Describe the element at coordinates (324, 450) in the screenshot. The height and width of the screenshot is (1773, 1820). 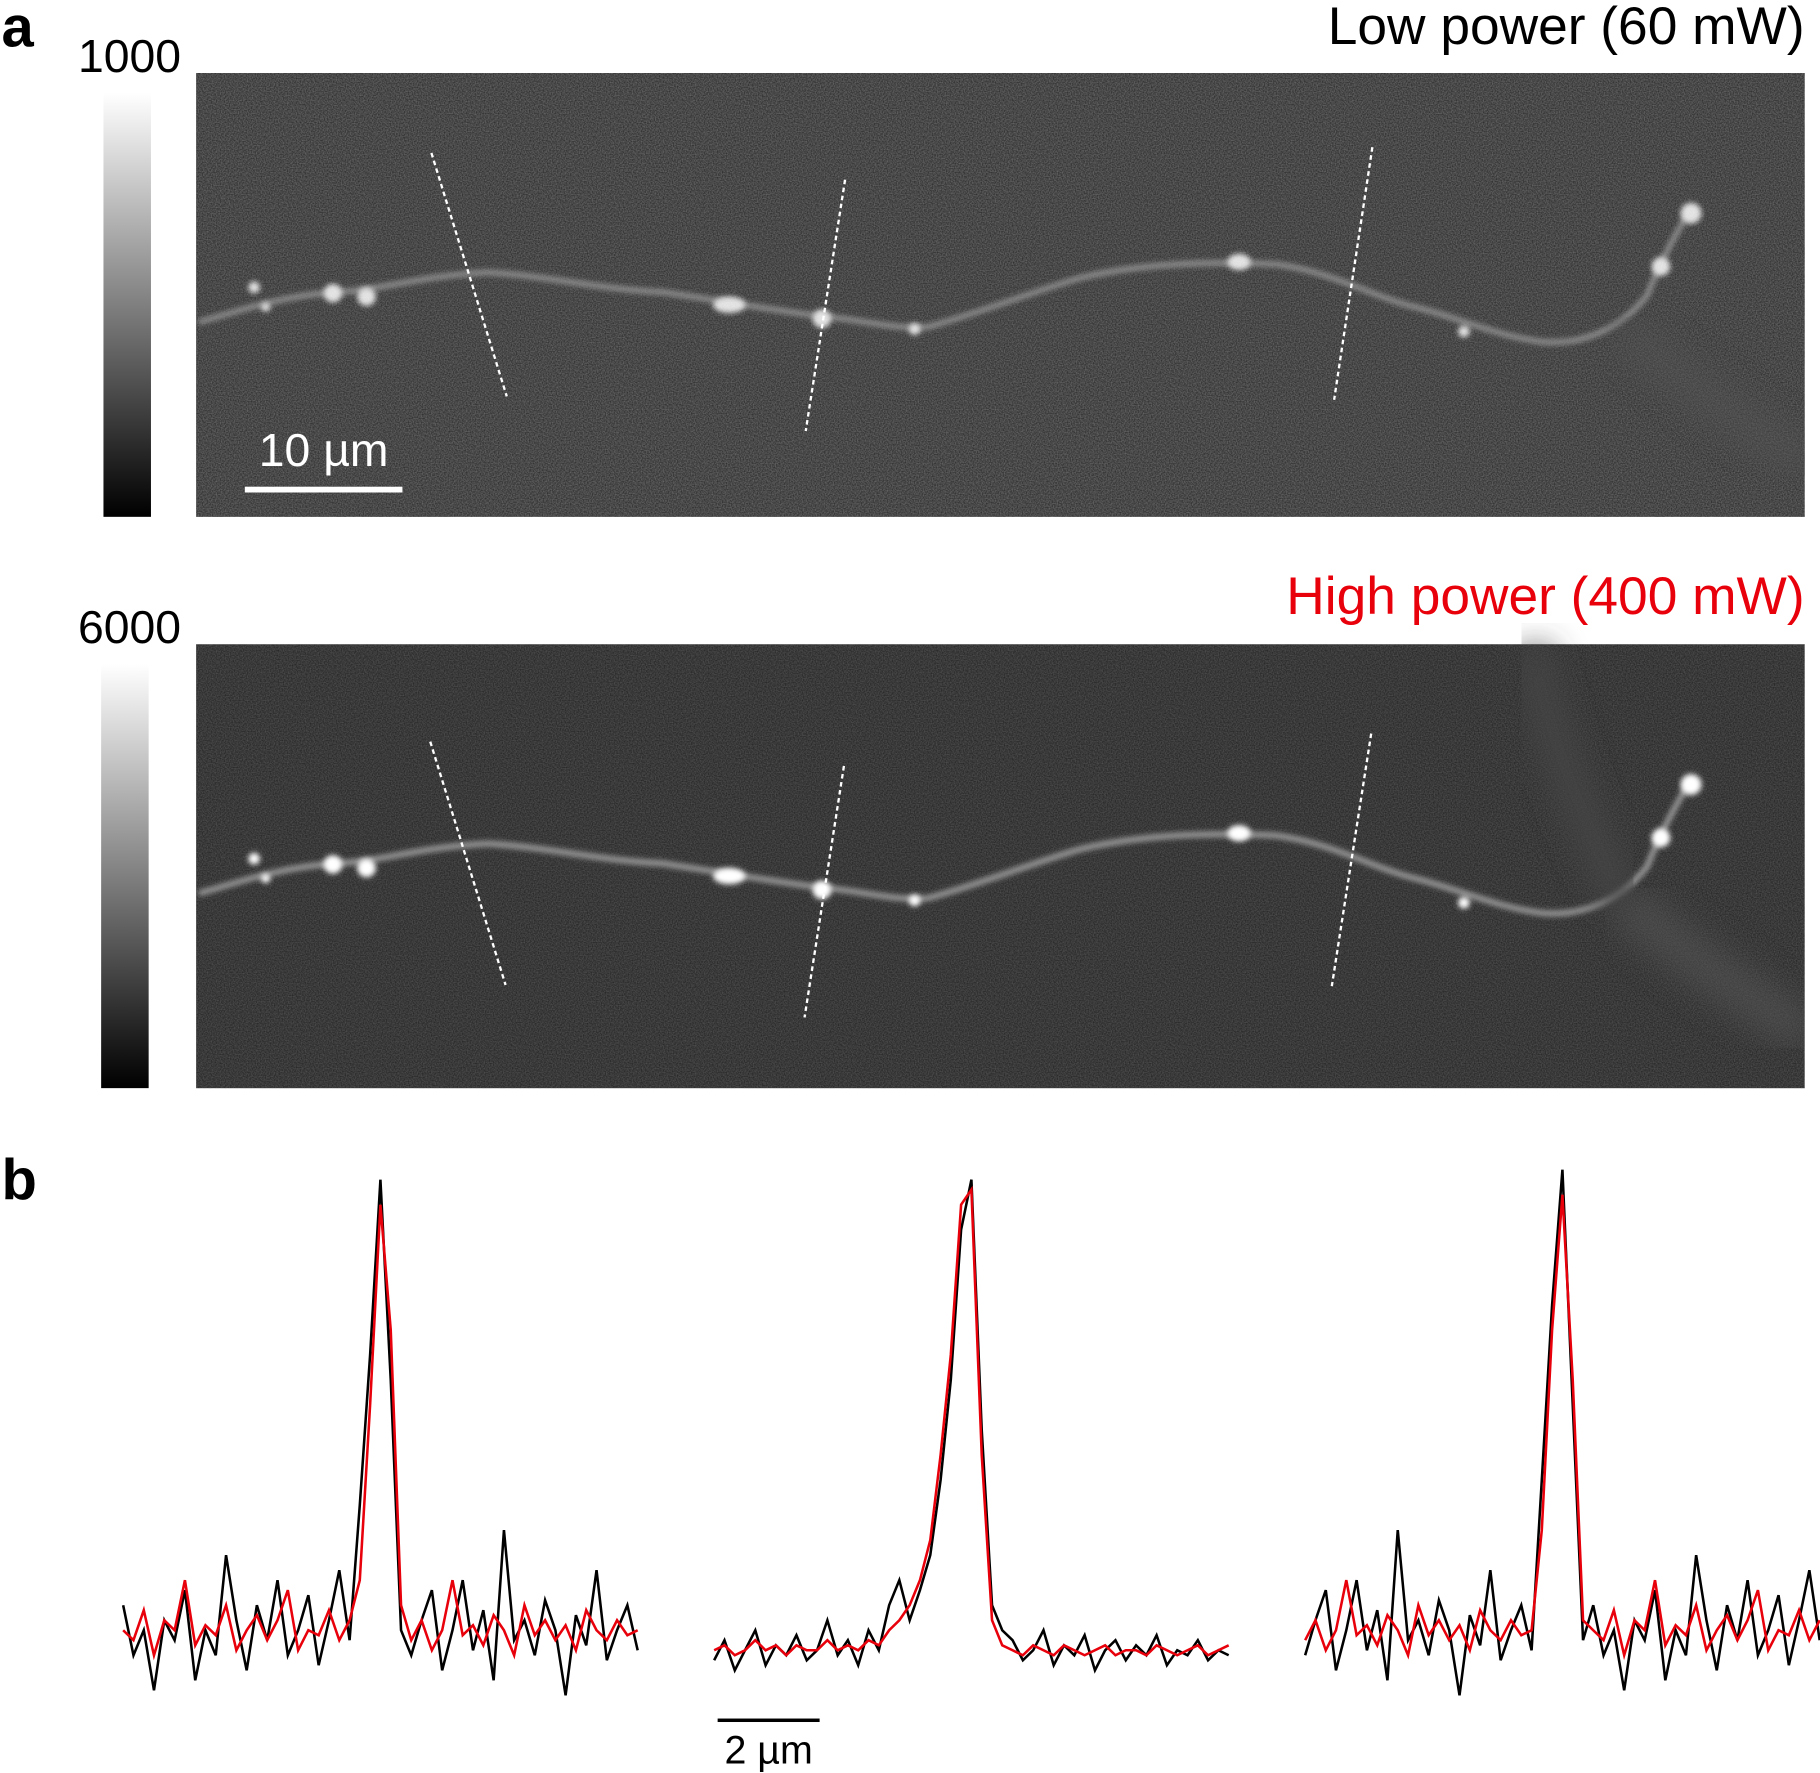
I see `image-scale-bar-label: 10 µm` at that location.